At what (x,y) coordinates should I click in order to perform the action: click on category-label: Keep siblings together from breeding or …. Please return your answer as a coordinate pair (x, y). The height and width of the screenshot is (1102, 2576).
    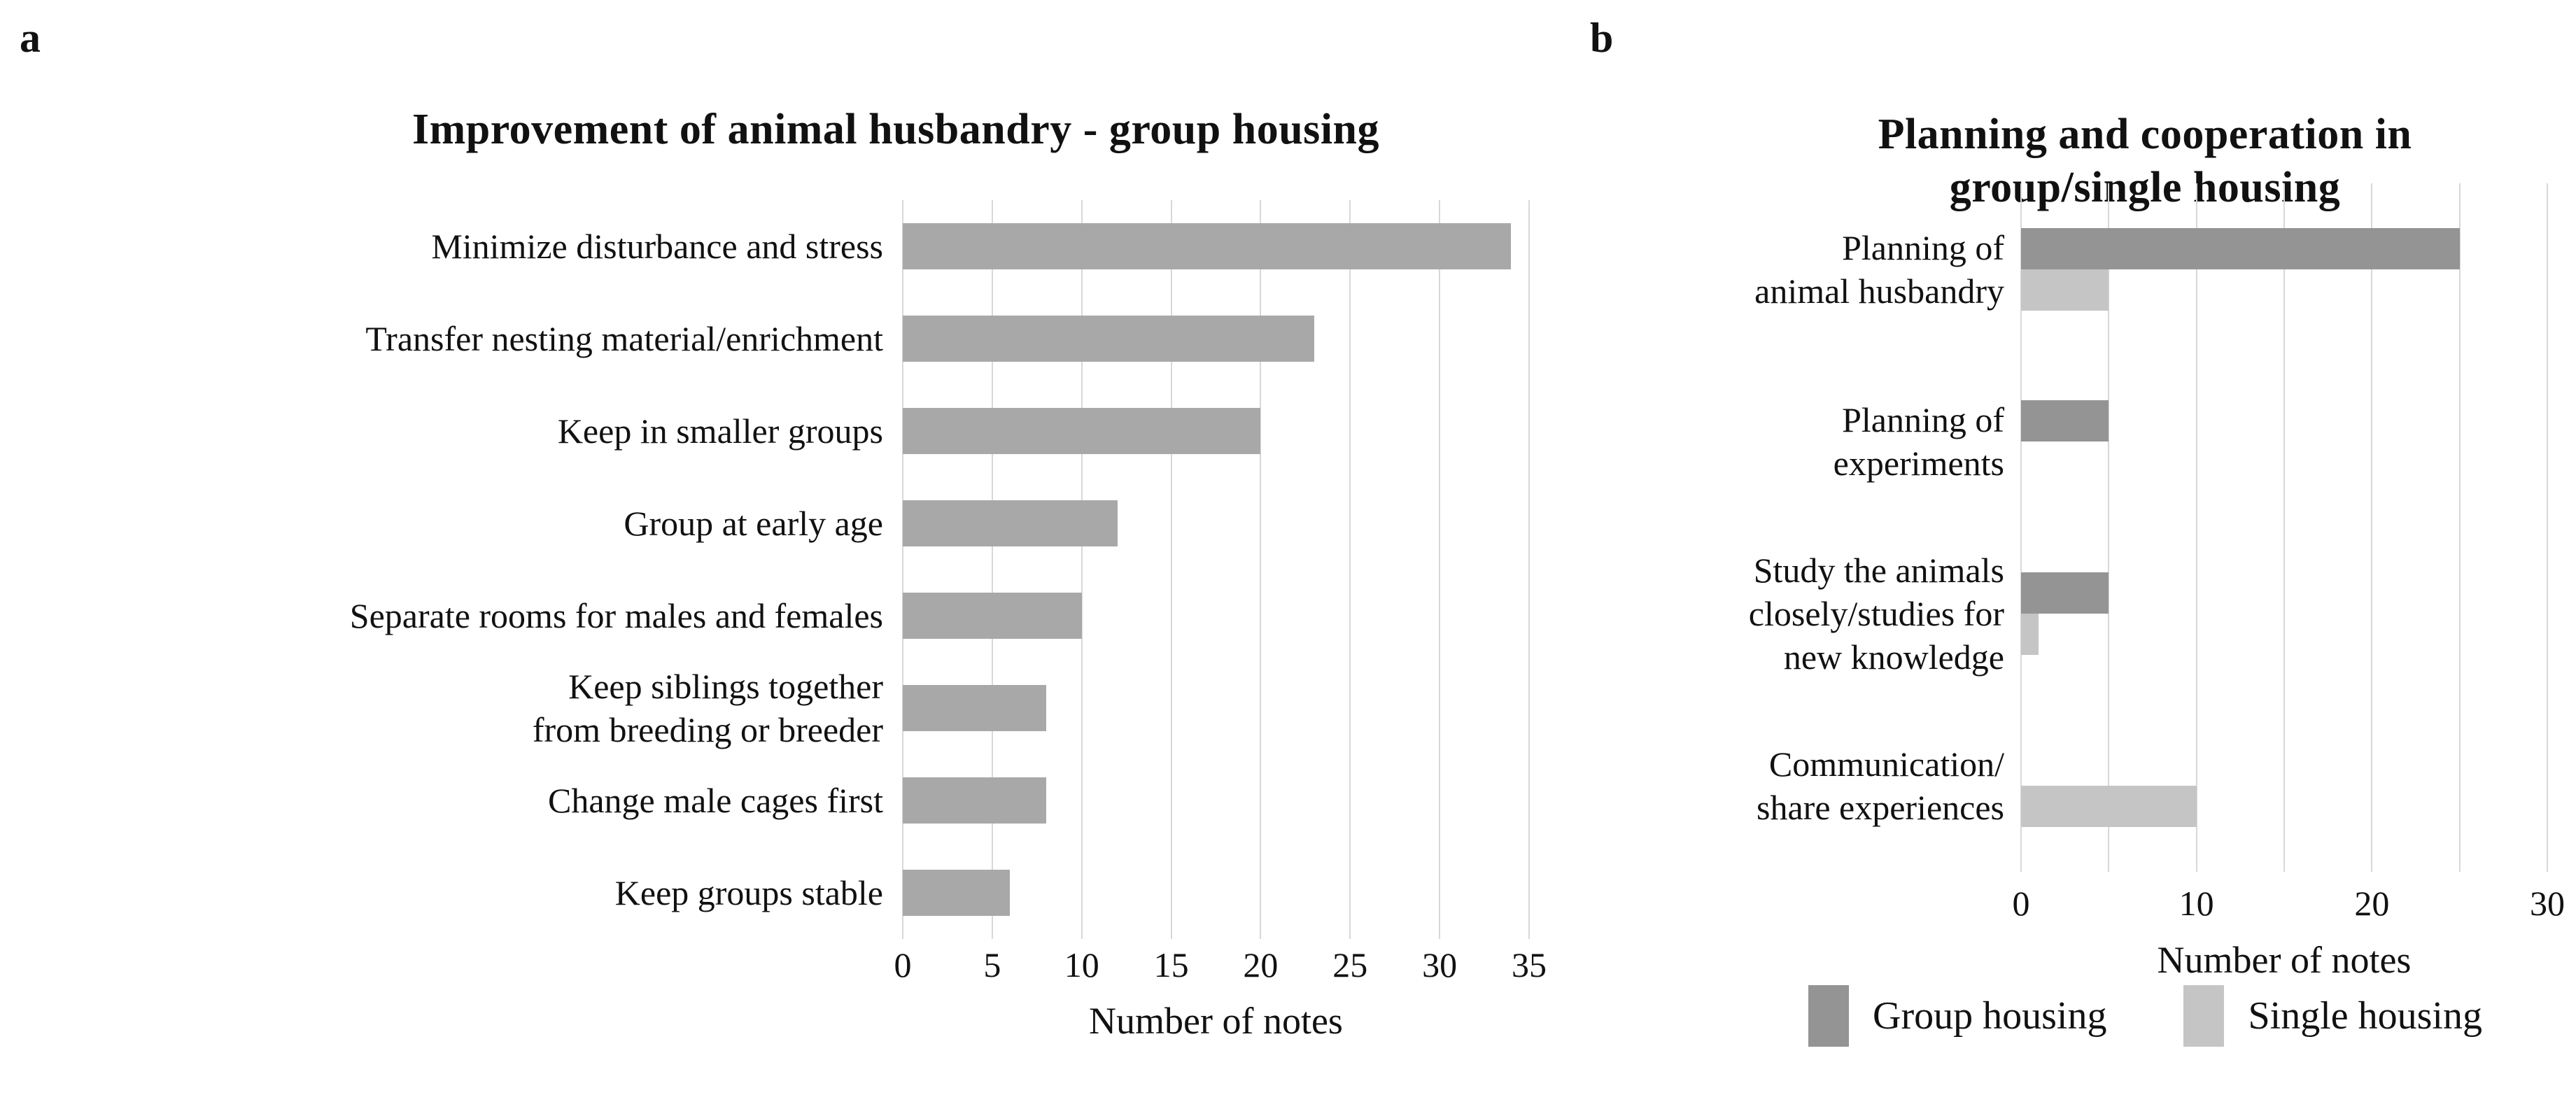
    Looking at the image, I should click on (707, 708).